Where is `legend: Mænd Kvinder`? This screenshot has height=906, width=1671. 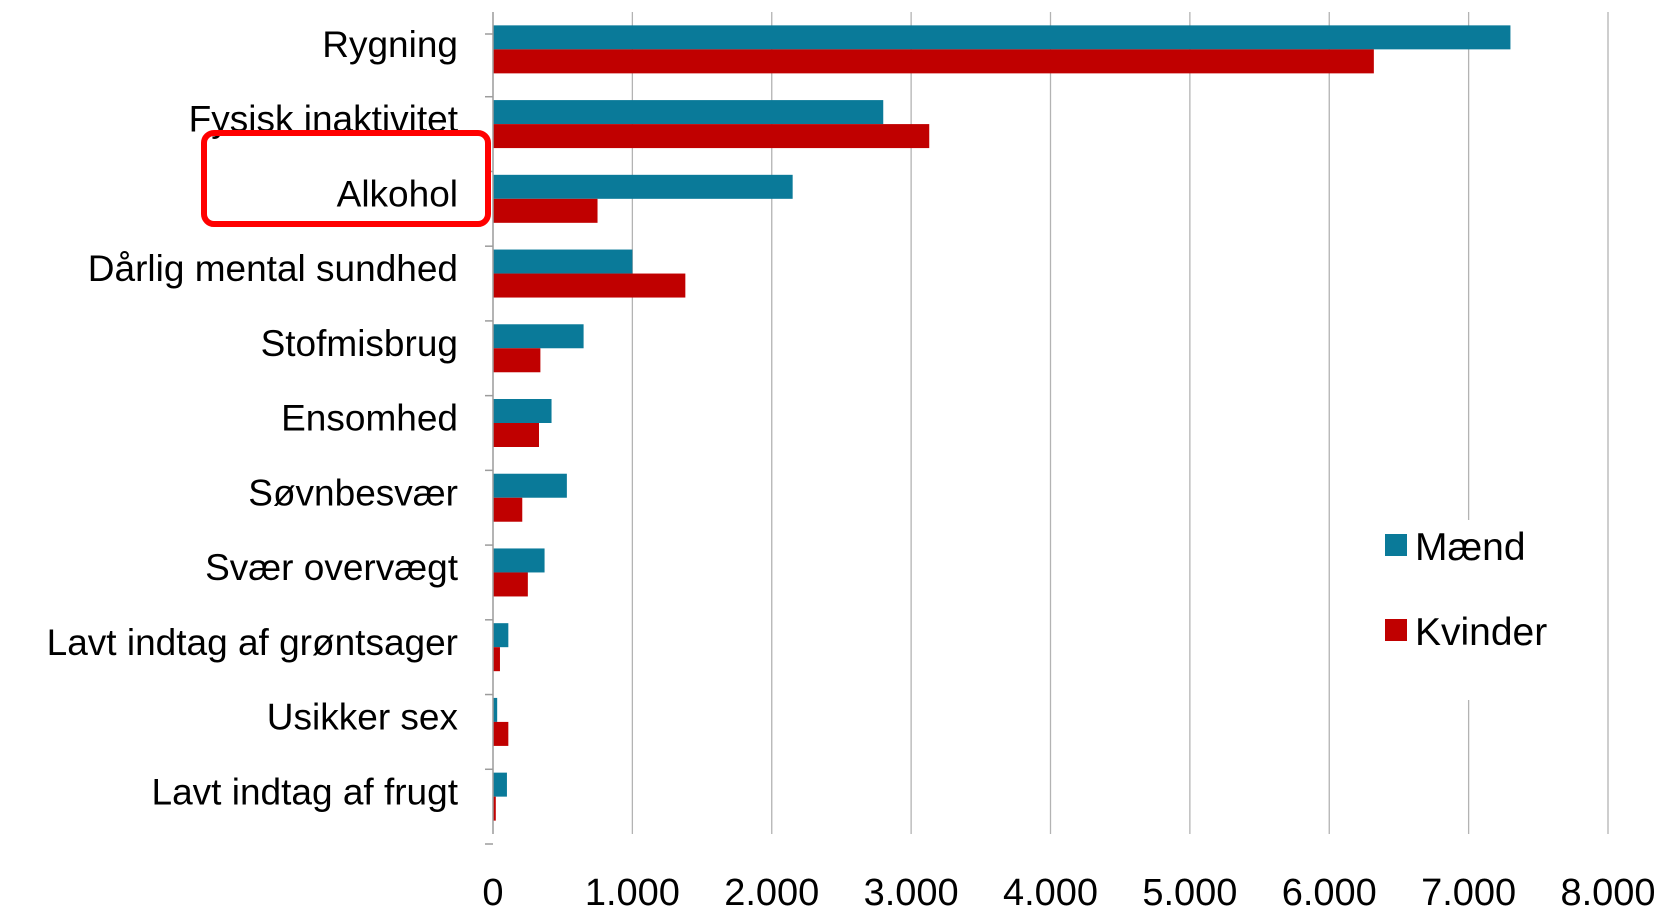
legend: Mænd Kvinder is located at coordinates (1487, 610).